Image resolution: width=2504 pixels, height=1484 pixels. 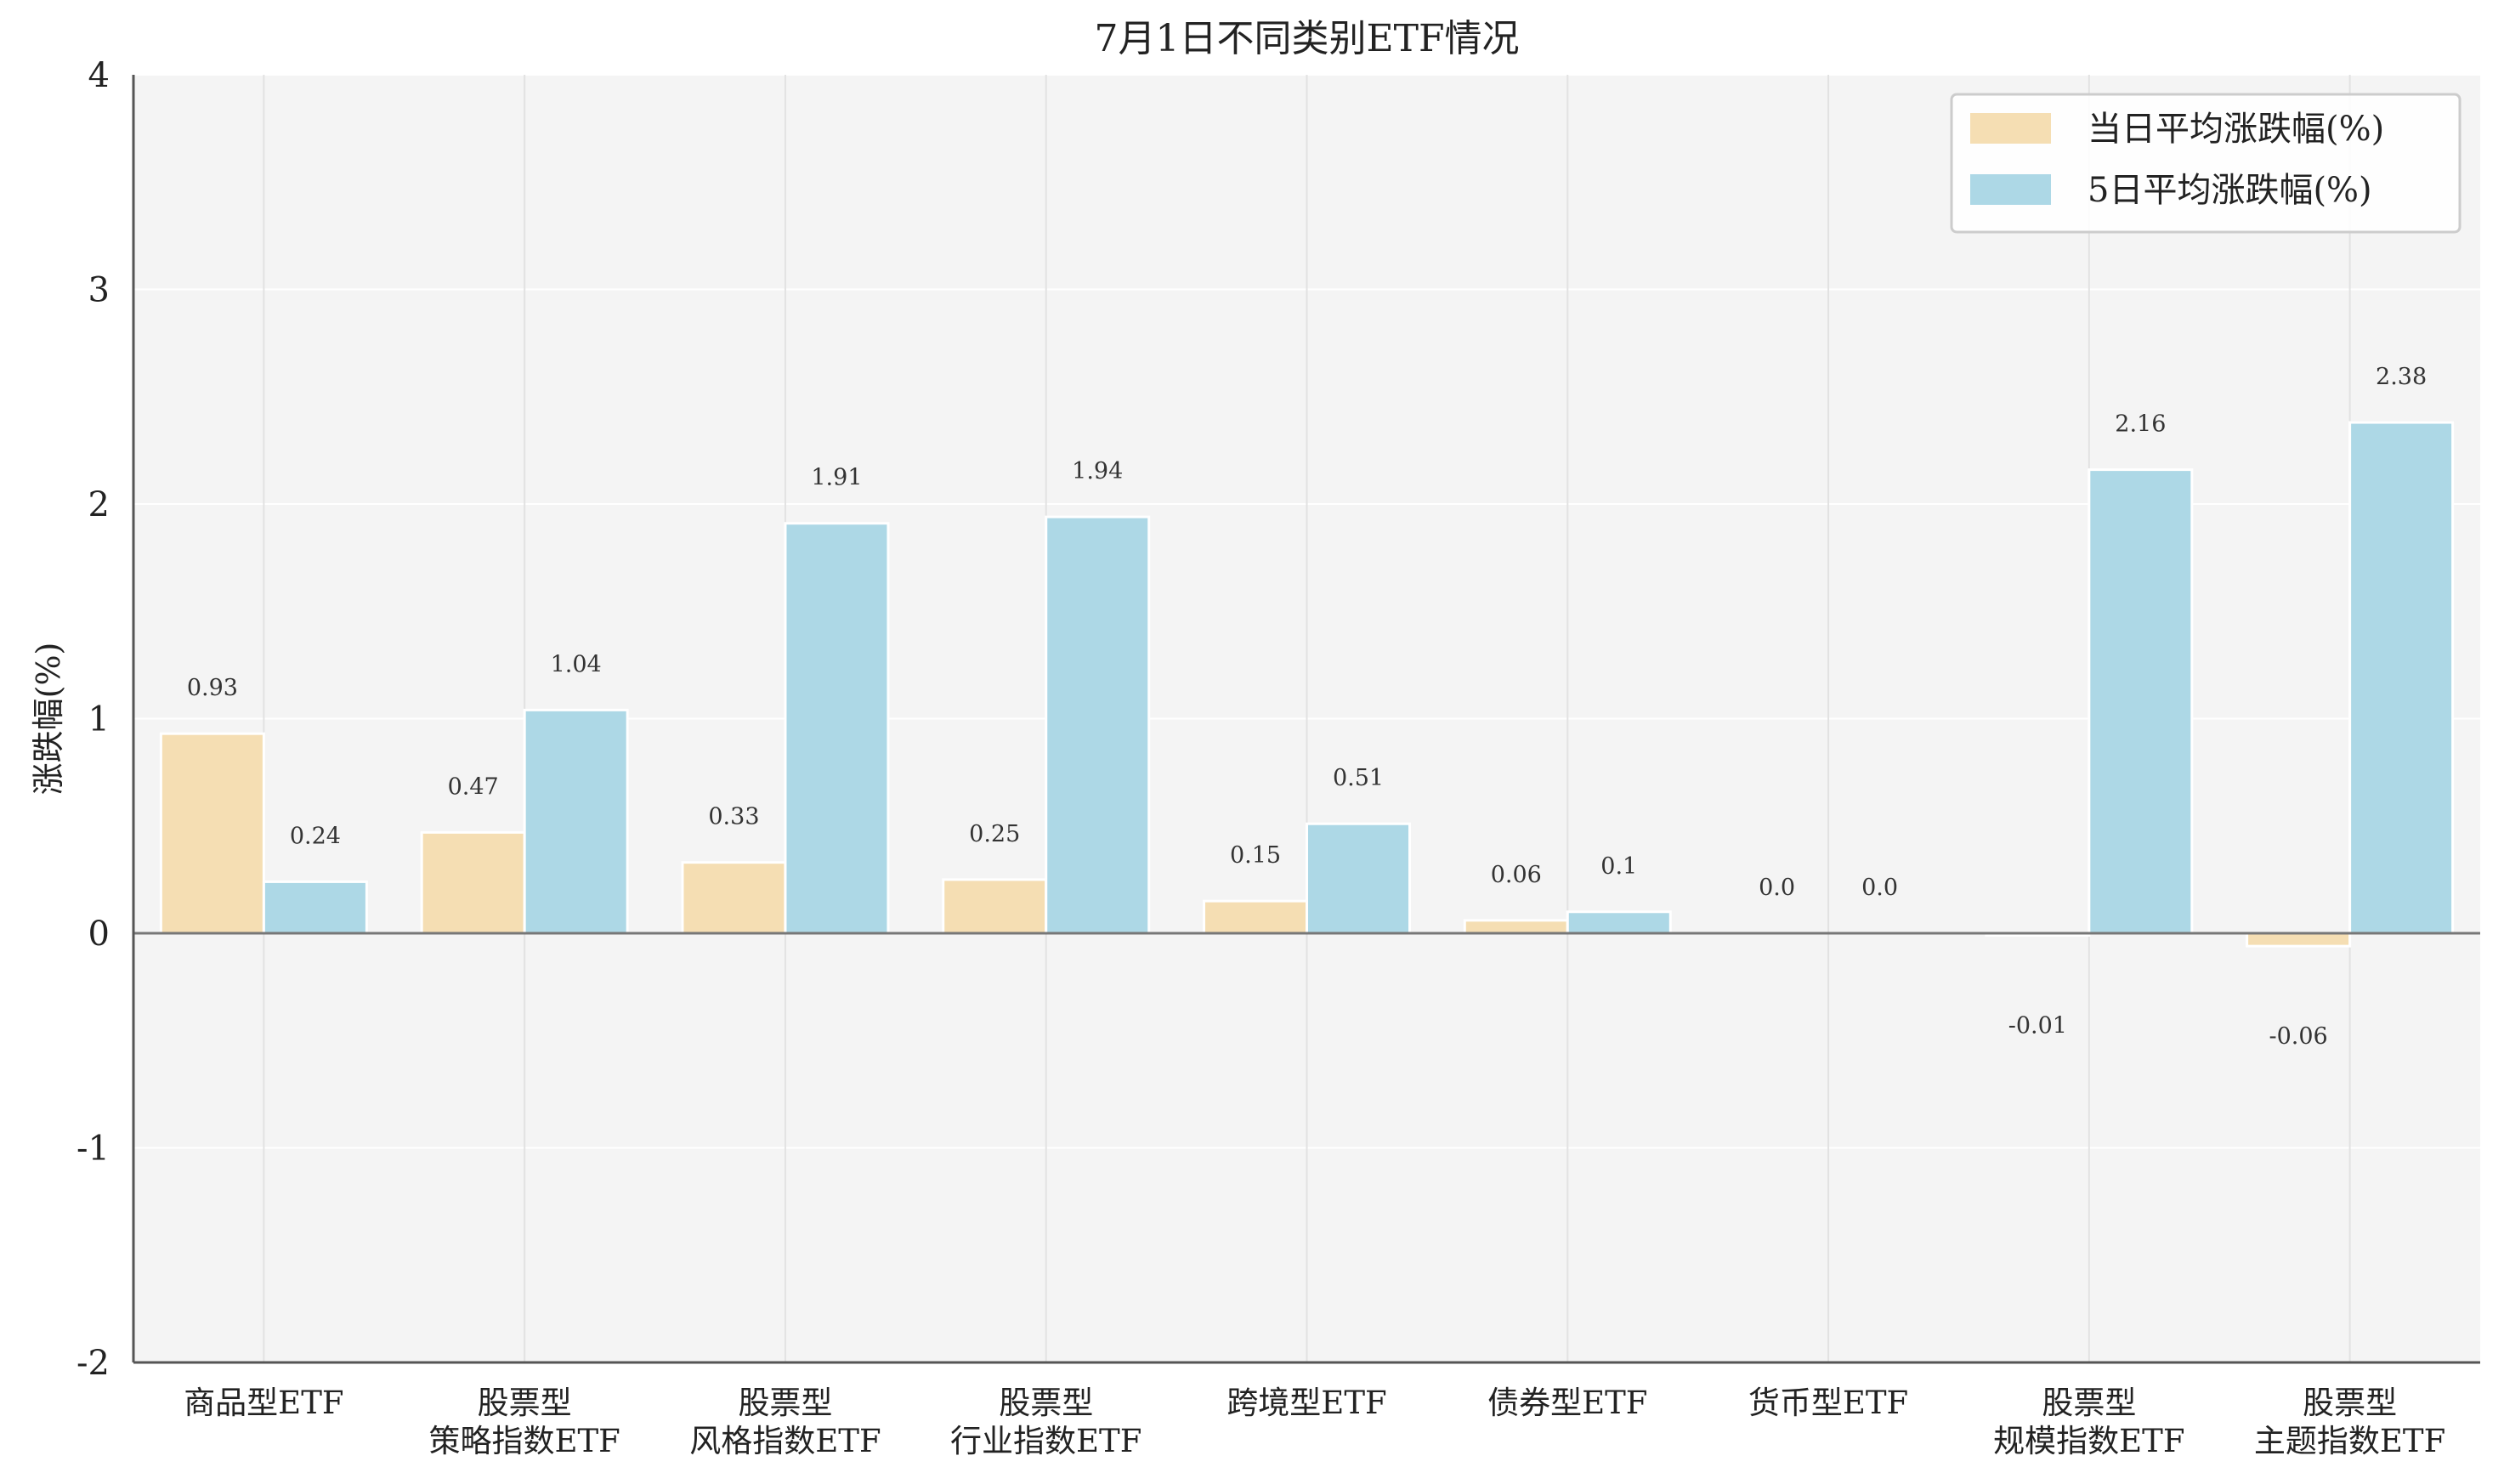 What do you see at coordinates (1567, 1403) in the screenshot?
I see `x-tick-label: 债券型ETF` at bounding box center [1567, 1403].